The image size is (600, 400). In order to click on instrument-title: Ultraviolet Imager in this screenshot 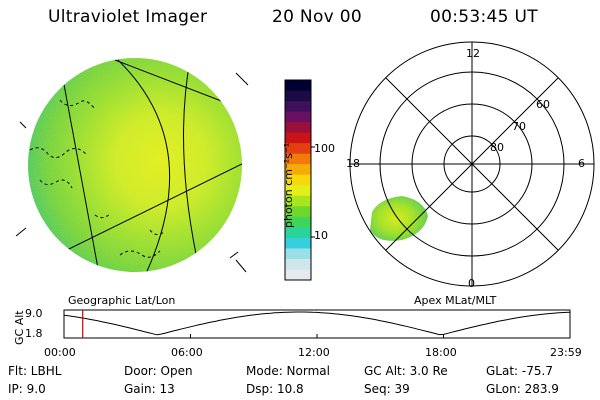, I will do `click(128, 17)`.